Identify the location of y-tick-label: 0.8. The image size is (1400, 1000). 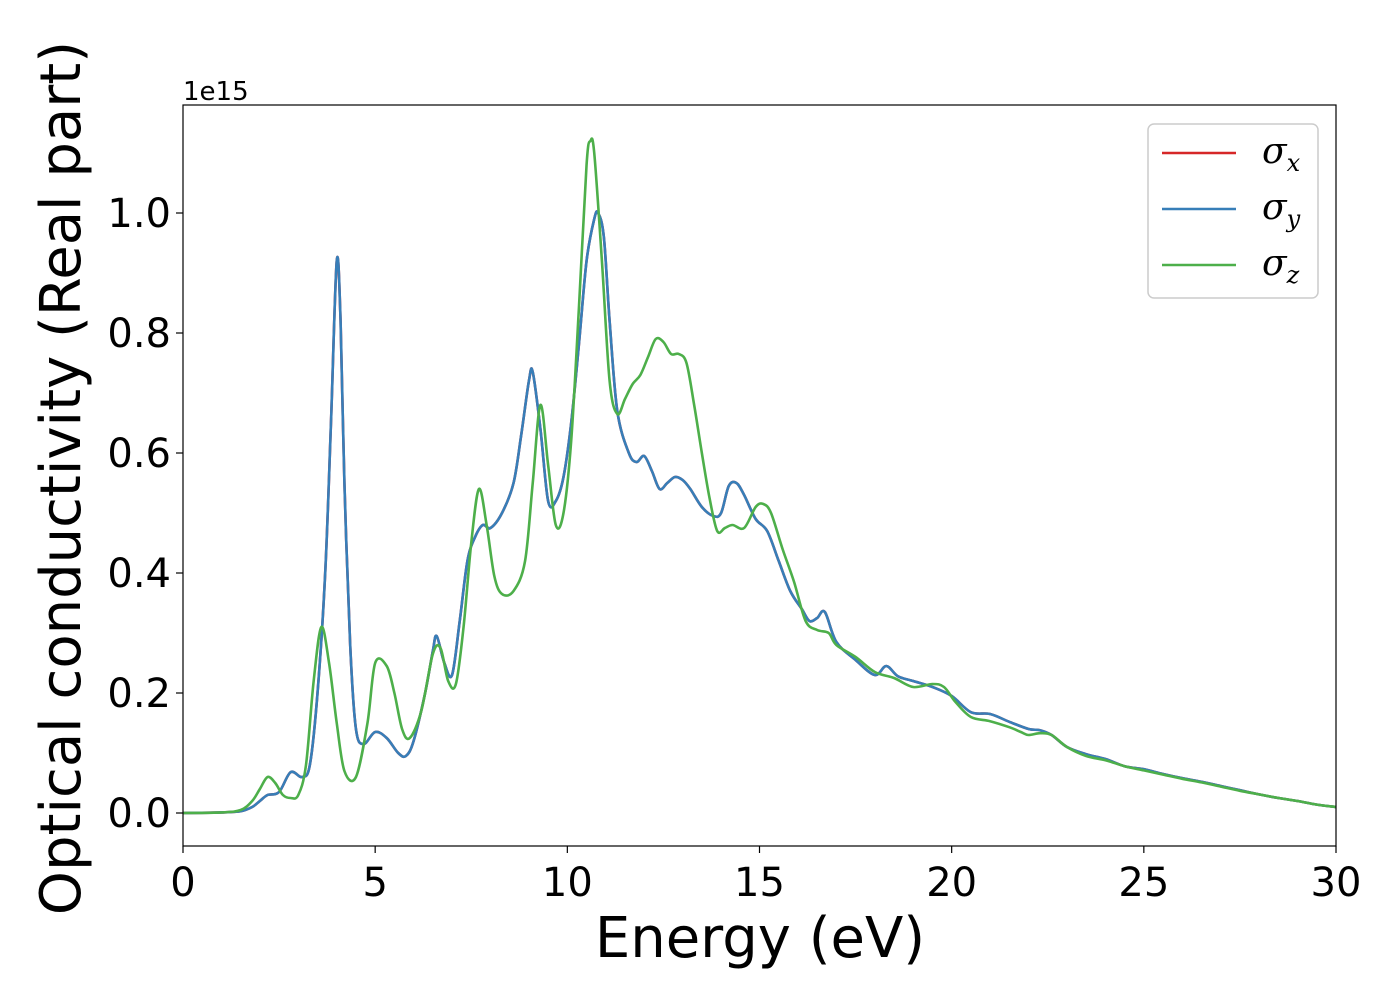
(139, 334).